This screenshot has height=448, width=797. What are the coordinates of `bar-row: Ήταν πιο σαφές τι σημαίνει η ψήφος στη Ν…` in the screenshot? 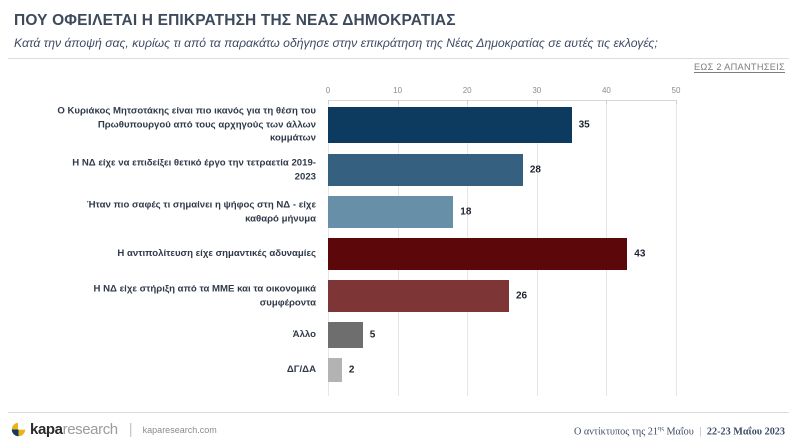 It's located at (398, 212).